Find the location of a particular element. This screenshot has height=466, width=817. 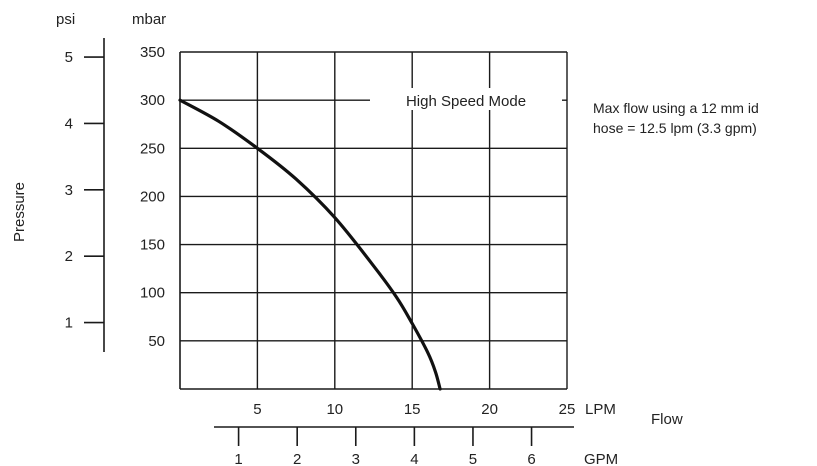

gpm-tick-label-2: 2 is located at coordinates (297, 458).